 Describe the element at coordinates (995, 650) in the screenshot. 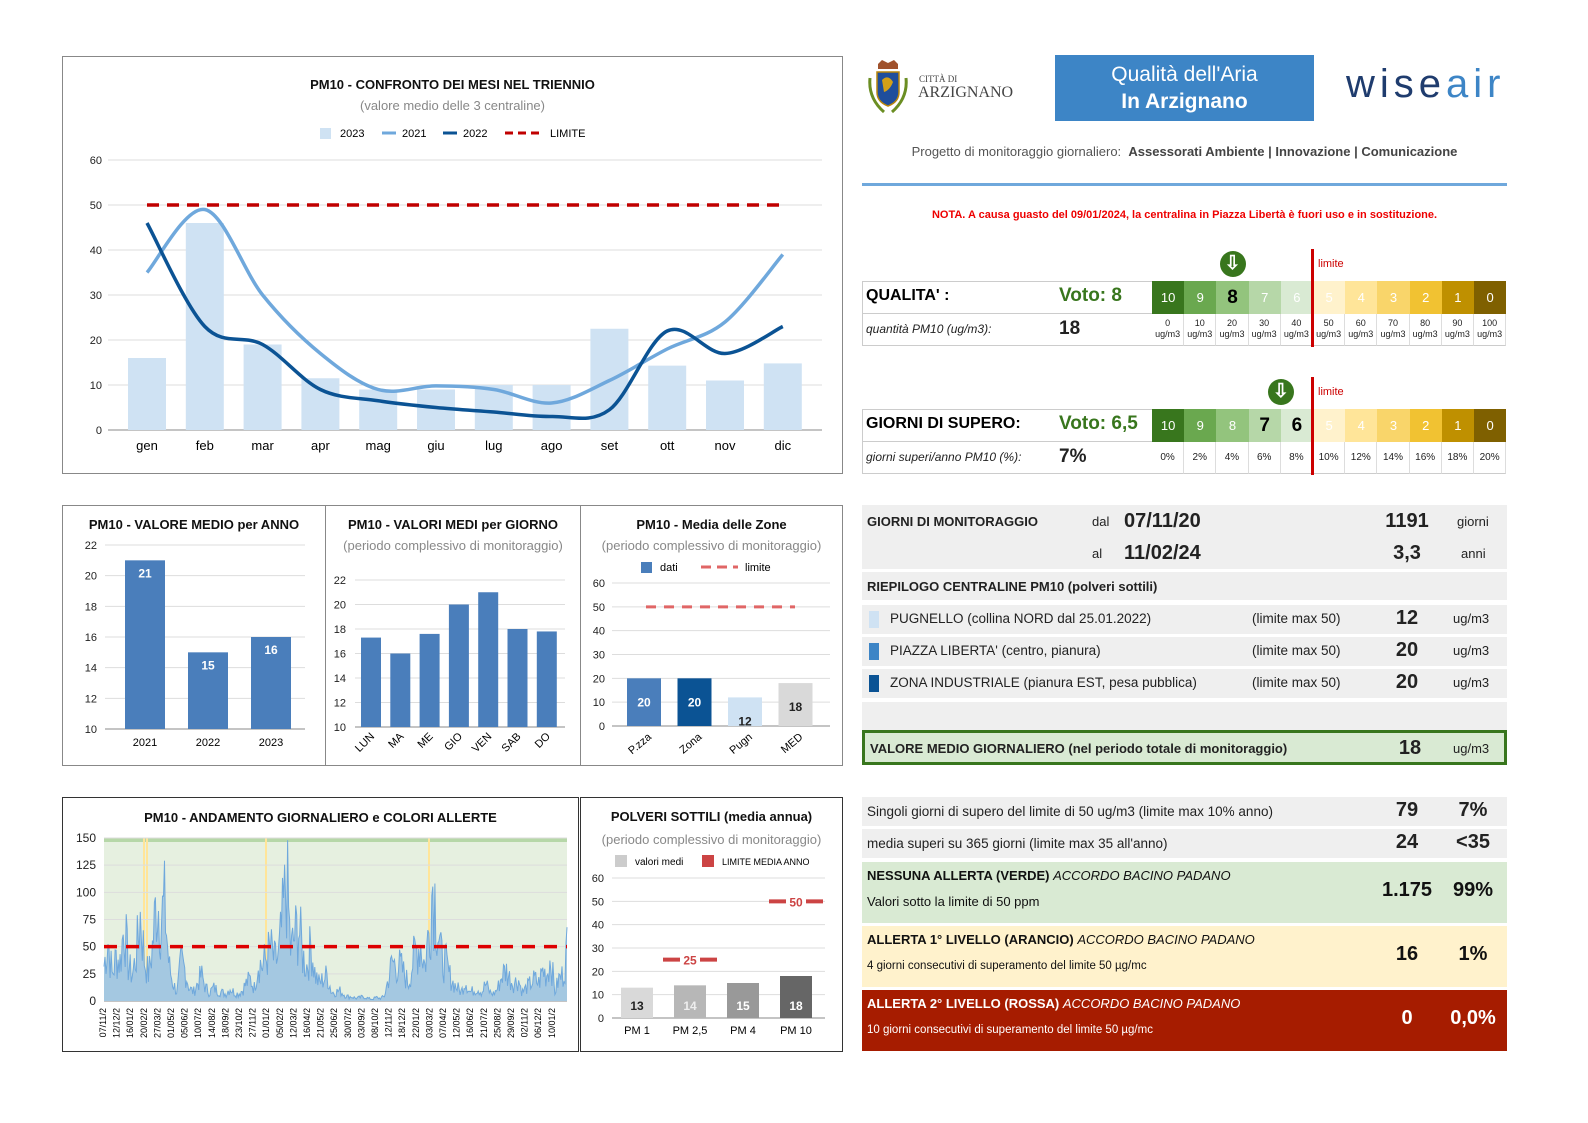

I see `station-name: PIAZZA LIBERTA' (centro, pianura)` at that location.